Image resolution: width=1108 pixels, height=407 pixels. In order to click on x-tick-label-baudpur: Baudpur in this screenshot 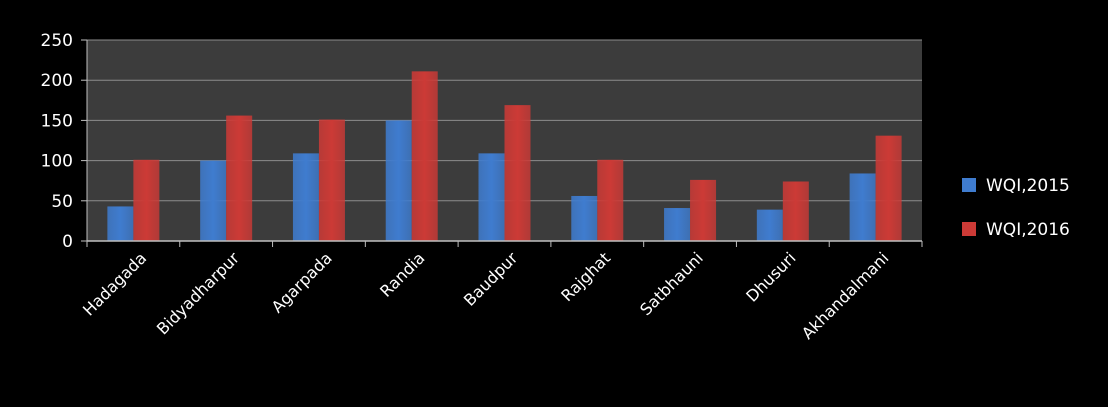, I will do `click(491, 279)`.